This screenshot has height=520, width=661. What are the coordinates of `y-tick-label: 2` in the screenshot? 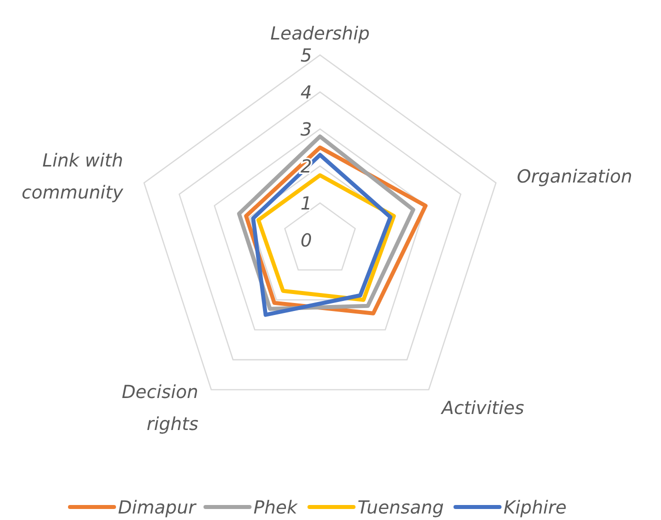 It's located at (306, 167).